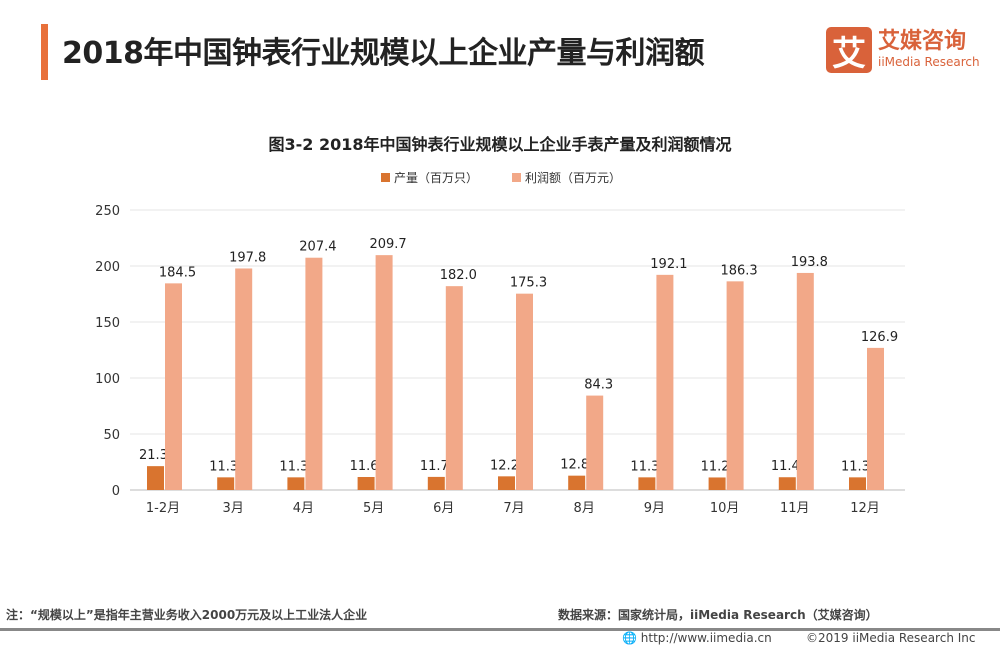 The width and height of the screenshot is (1000, 650). Describe the element at coordinates (434, 466) in the screenshot. I see `data-label-0: 11.7` at that location.